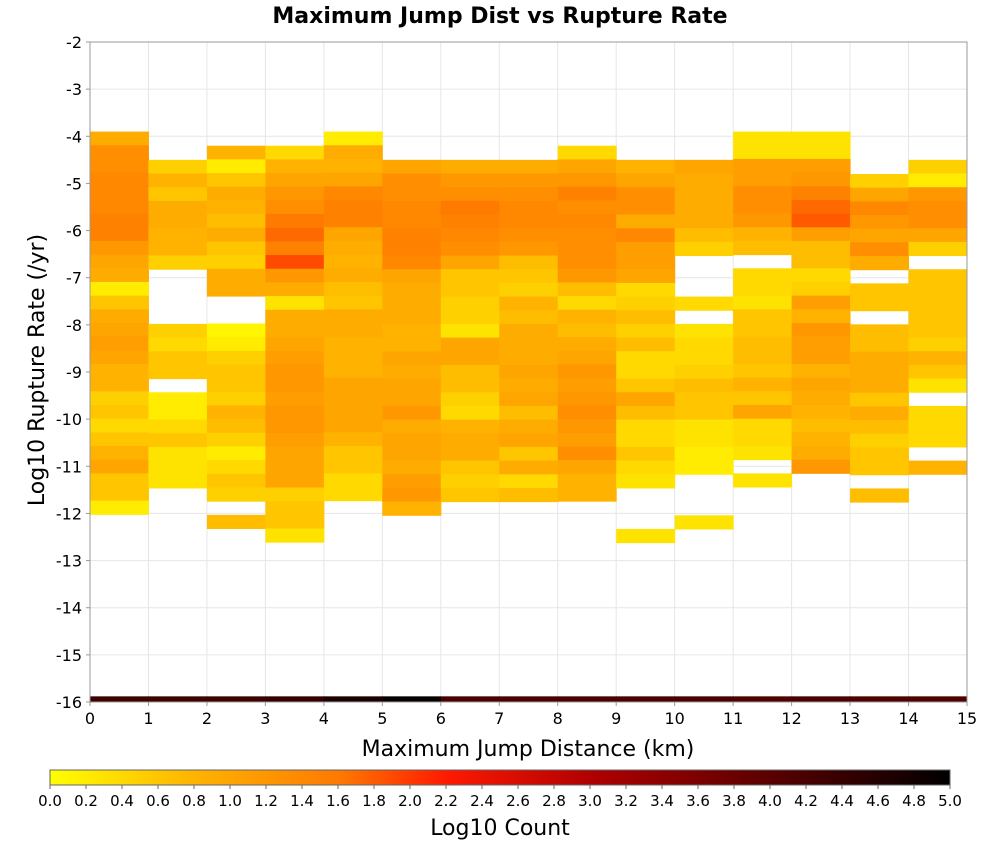 Image resolution: width=1000 pixels, height=850 pixels. Describe the element at coordinates (616, 718) in the screenshot. I see `x-tick-label: 9` at that location.